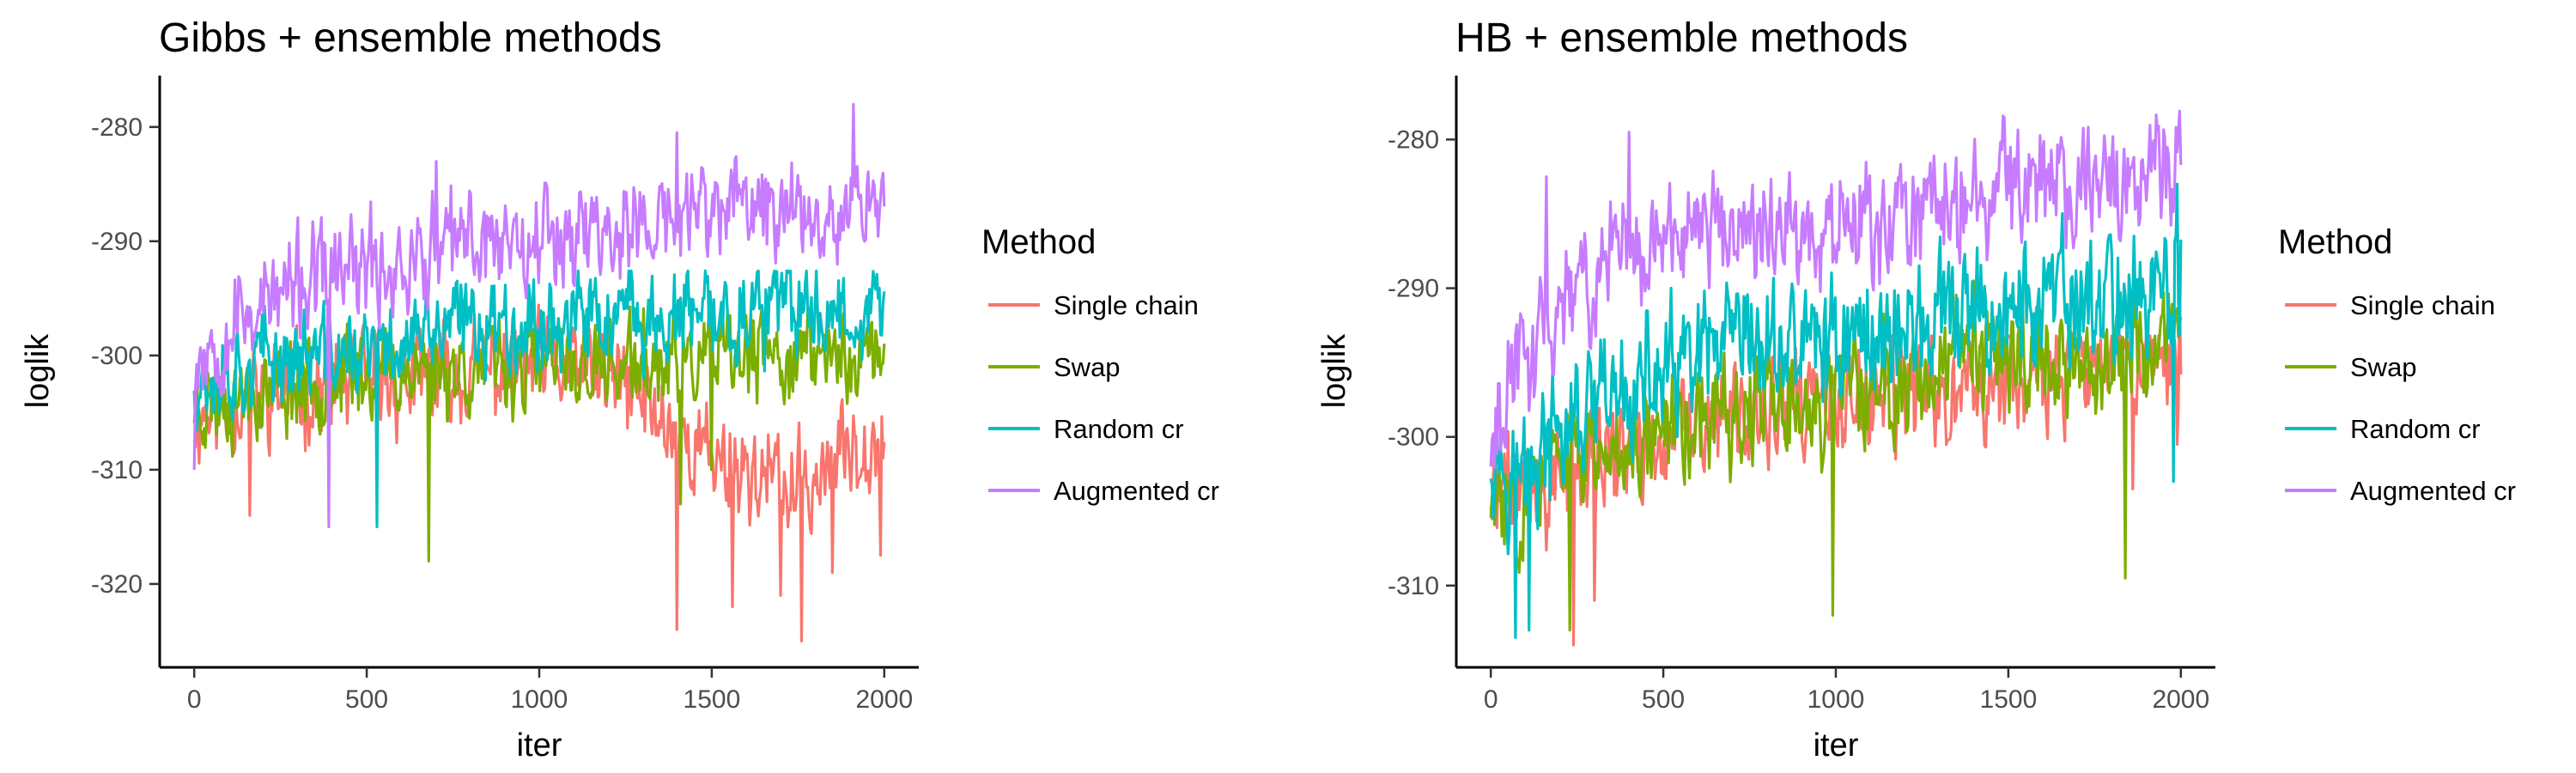 This screenshot has height=773, width=2576. Describe the element at coordinates (410, 38) in the screenshot. I see `chart-title: Gibbs + ensemble methods` at that location.